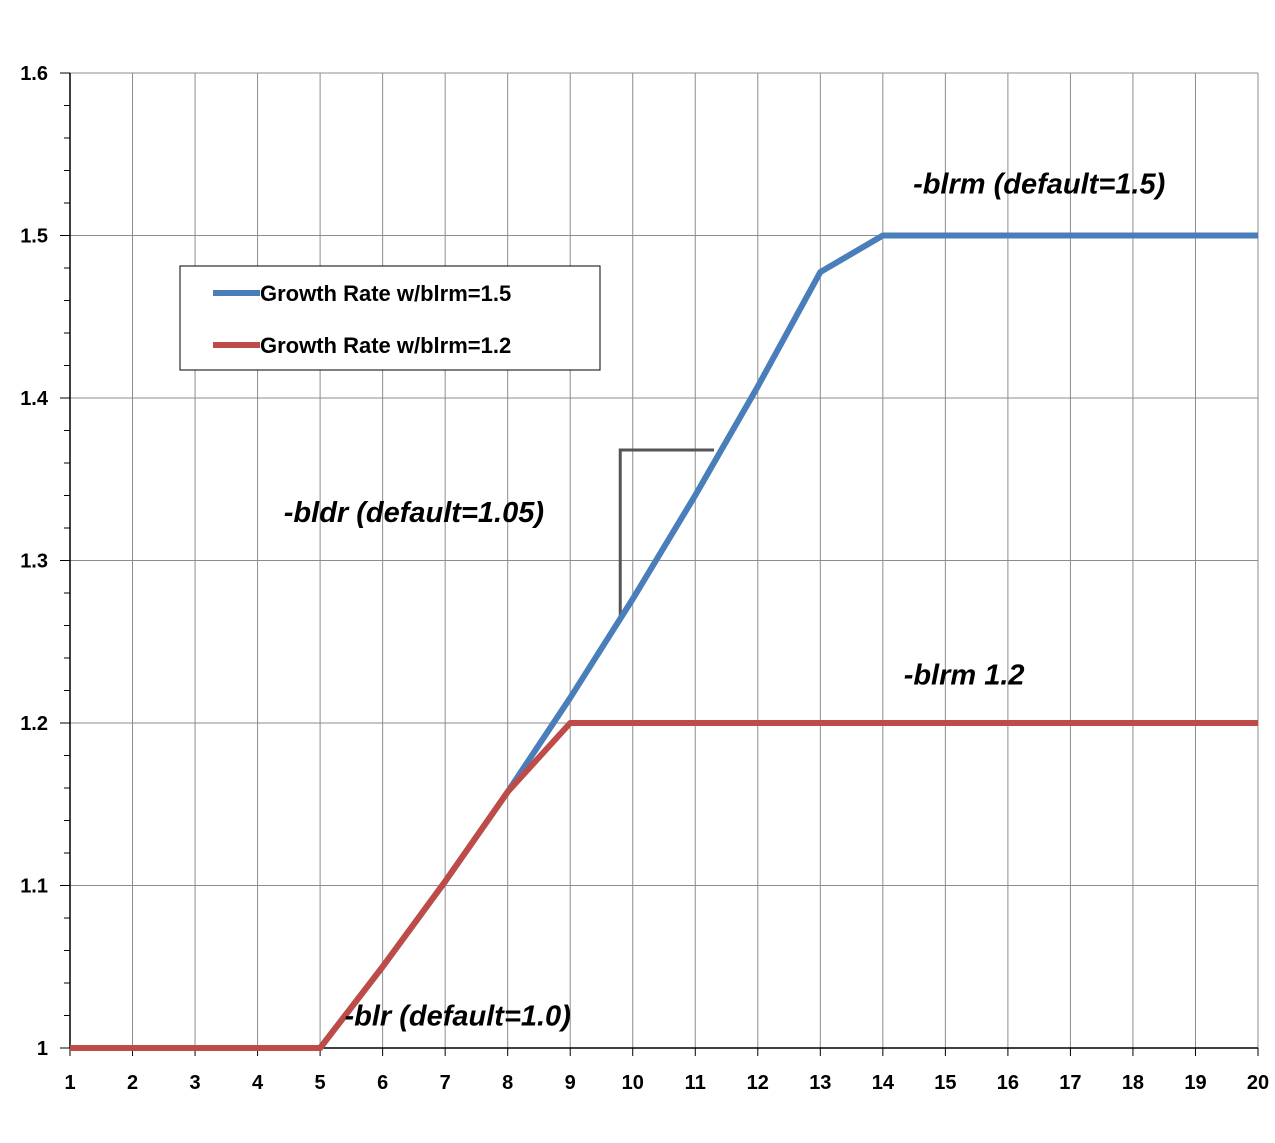  Describe the element at coordinates (1195, 1083) in the screenshot. I see `x-tick-label: 19` at that location.